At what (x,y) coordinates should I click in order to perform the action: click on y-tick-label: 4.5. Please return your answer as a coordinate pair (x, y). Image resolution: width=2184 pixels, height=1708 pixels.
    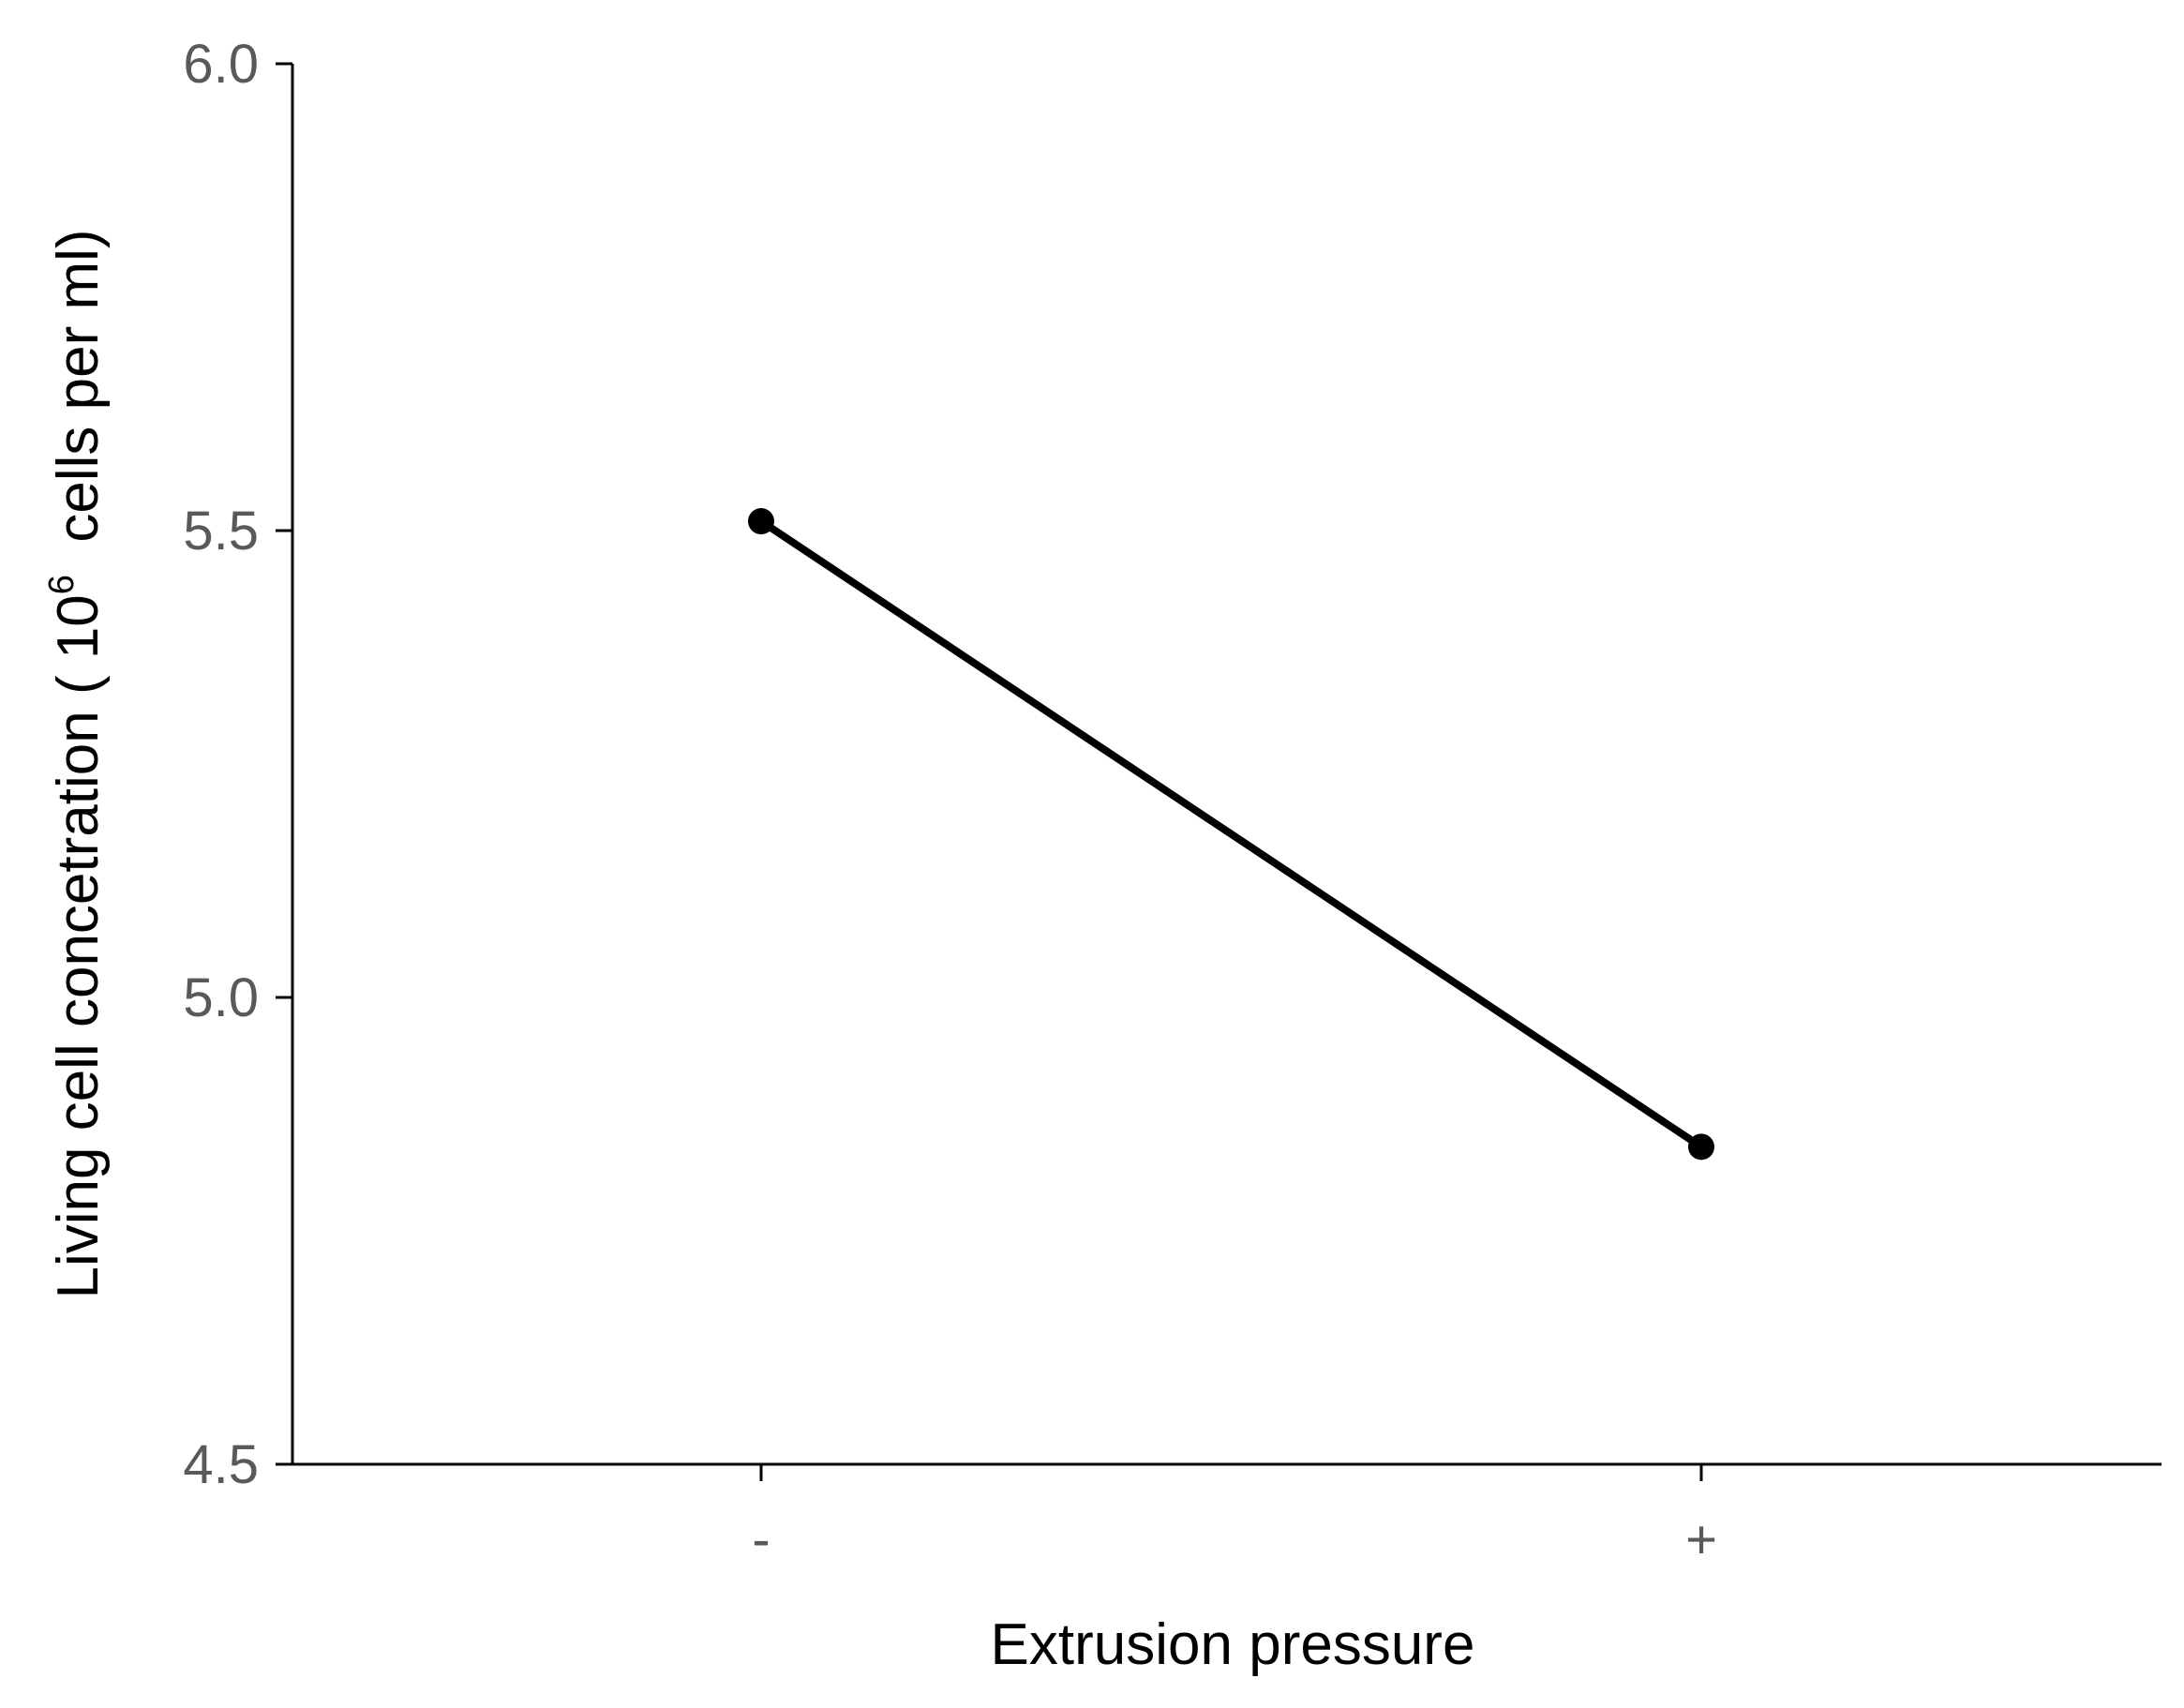
    Looking at the image, I should click on (221, 1464).